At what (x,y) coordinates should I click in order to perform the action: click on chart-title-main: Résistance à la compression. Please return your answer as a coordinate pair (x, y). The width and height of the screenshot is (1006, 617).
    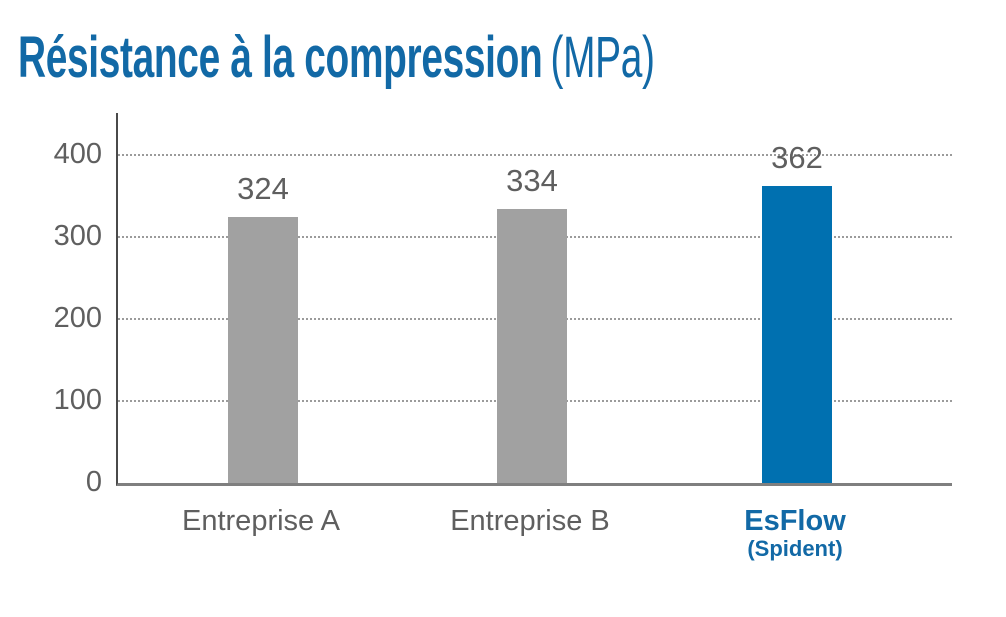
    Looking at the image, I should click on (280, 57).